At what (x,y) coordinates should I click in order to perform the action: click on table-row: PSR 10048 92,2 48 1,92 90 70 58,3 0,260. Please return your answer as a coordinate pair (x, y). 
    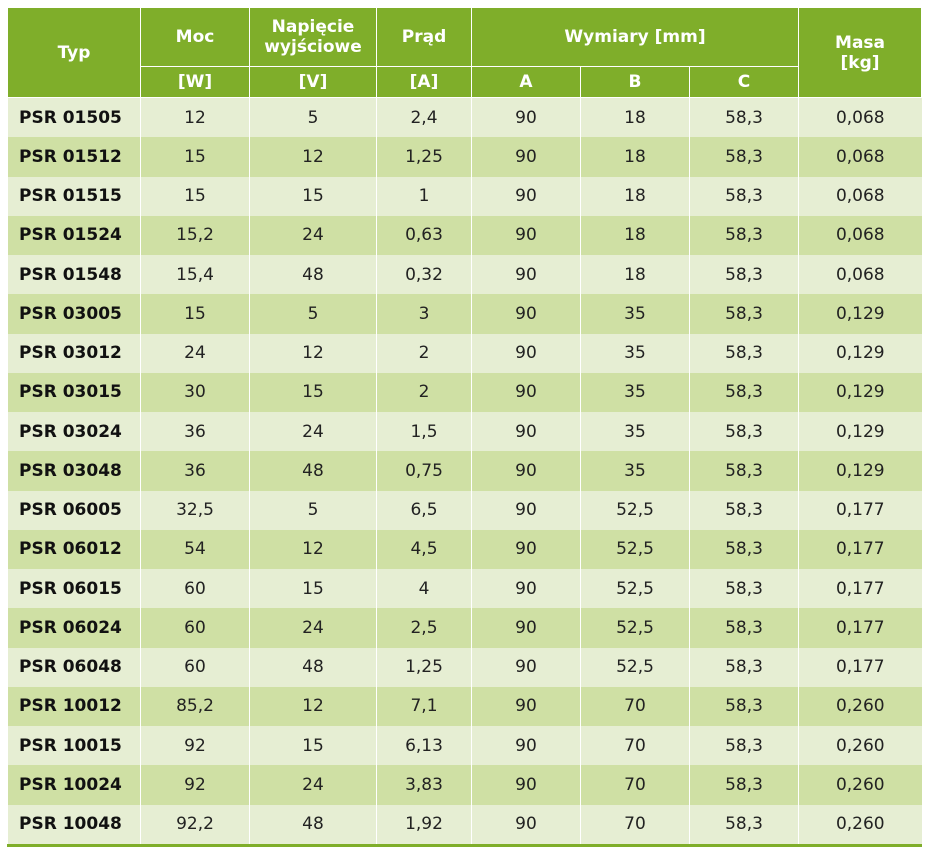
    Looking at the image, I should click on (464, 825).